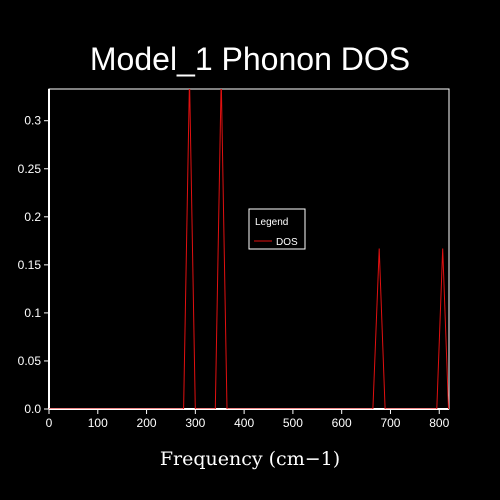 The image size is (500, 500). I want to click on y-tick-label: 0.2, so click(32, 217).